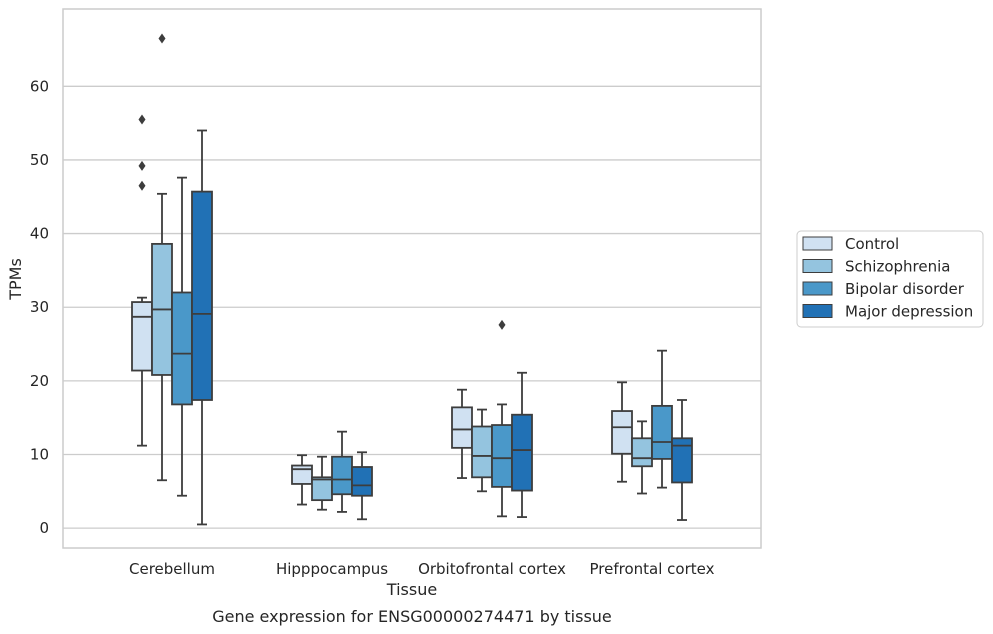 The image size is (993, 634). Describe the element at coordinates (39, 160) in the screenshot. I see `y-tick-label: 50` at that location.